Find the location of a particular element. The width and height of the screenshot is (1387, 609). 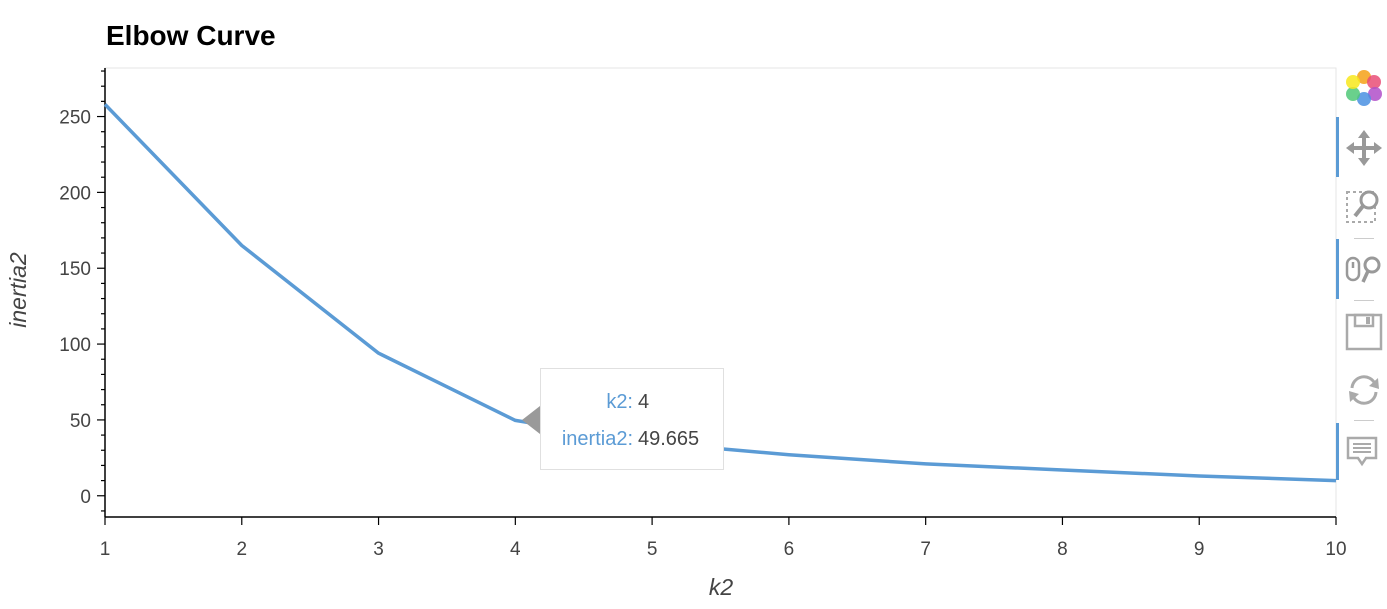

x-tick-label: 8 is located at coordinates (1062, 549).